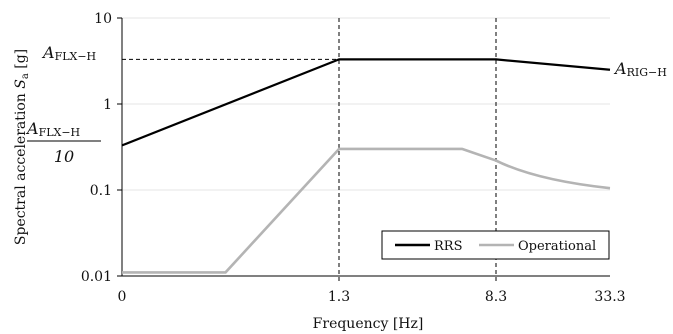 The width and height of the screenshot is (673, 334). What do you see at coordinates (496, 297) in the screenshot?
I see `x-tick-label-2: 8.3` at bounding box center [496, 297].